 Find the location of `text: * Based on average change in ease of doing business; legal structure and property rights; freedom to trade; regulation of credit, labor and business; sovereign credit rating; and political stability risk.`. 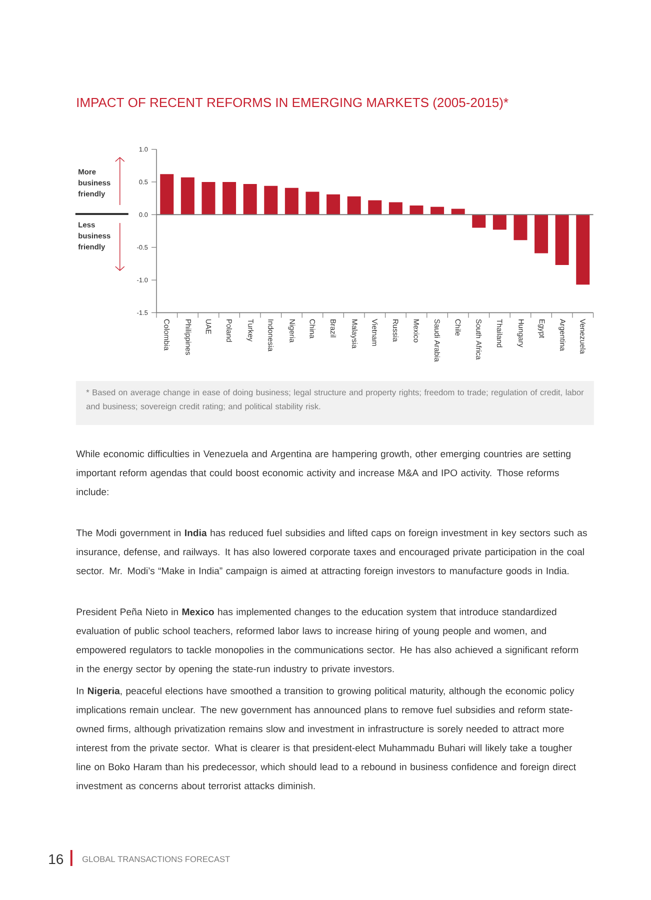

text: * Based on average change in ease of doing business; legal structure and property rights; freedom to trade; regulation of credit, labor and business; sovereign credit rating; and political stability risk. is located at coordinates (335, 400).